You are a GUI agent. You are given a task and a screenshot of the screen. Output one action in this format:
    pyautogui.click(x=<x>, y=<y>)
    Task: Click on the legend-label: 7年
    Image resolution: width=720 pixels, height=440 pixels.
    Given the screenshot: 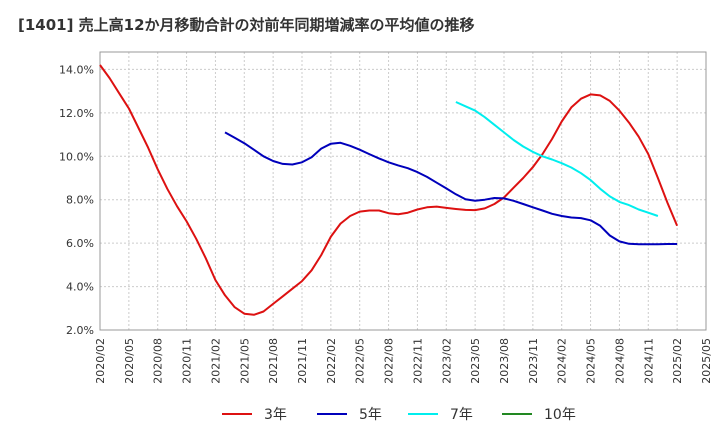 What is the action you would take?
    pyautogui.click(x=461, y=415)
    